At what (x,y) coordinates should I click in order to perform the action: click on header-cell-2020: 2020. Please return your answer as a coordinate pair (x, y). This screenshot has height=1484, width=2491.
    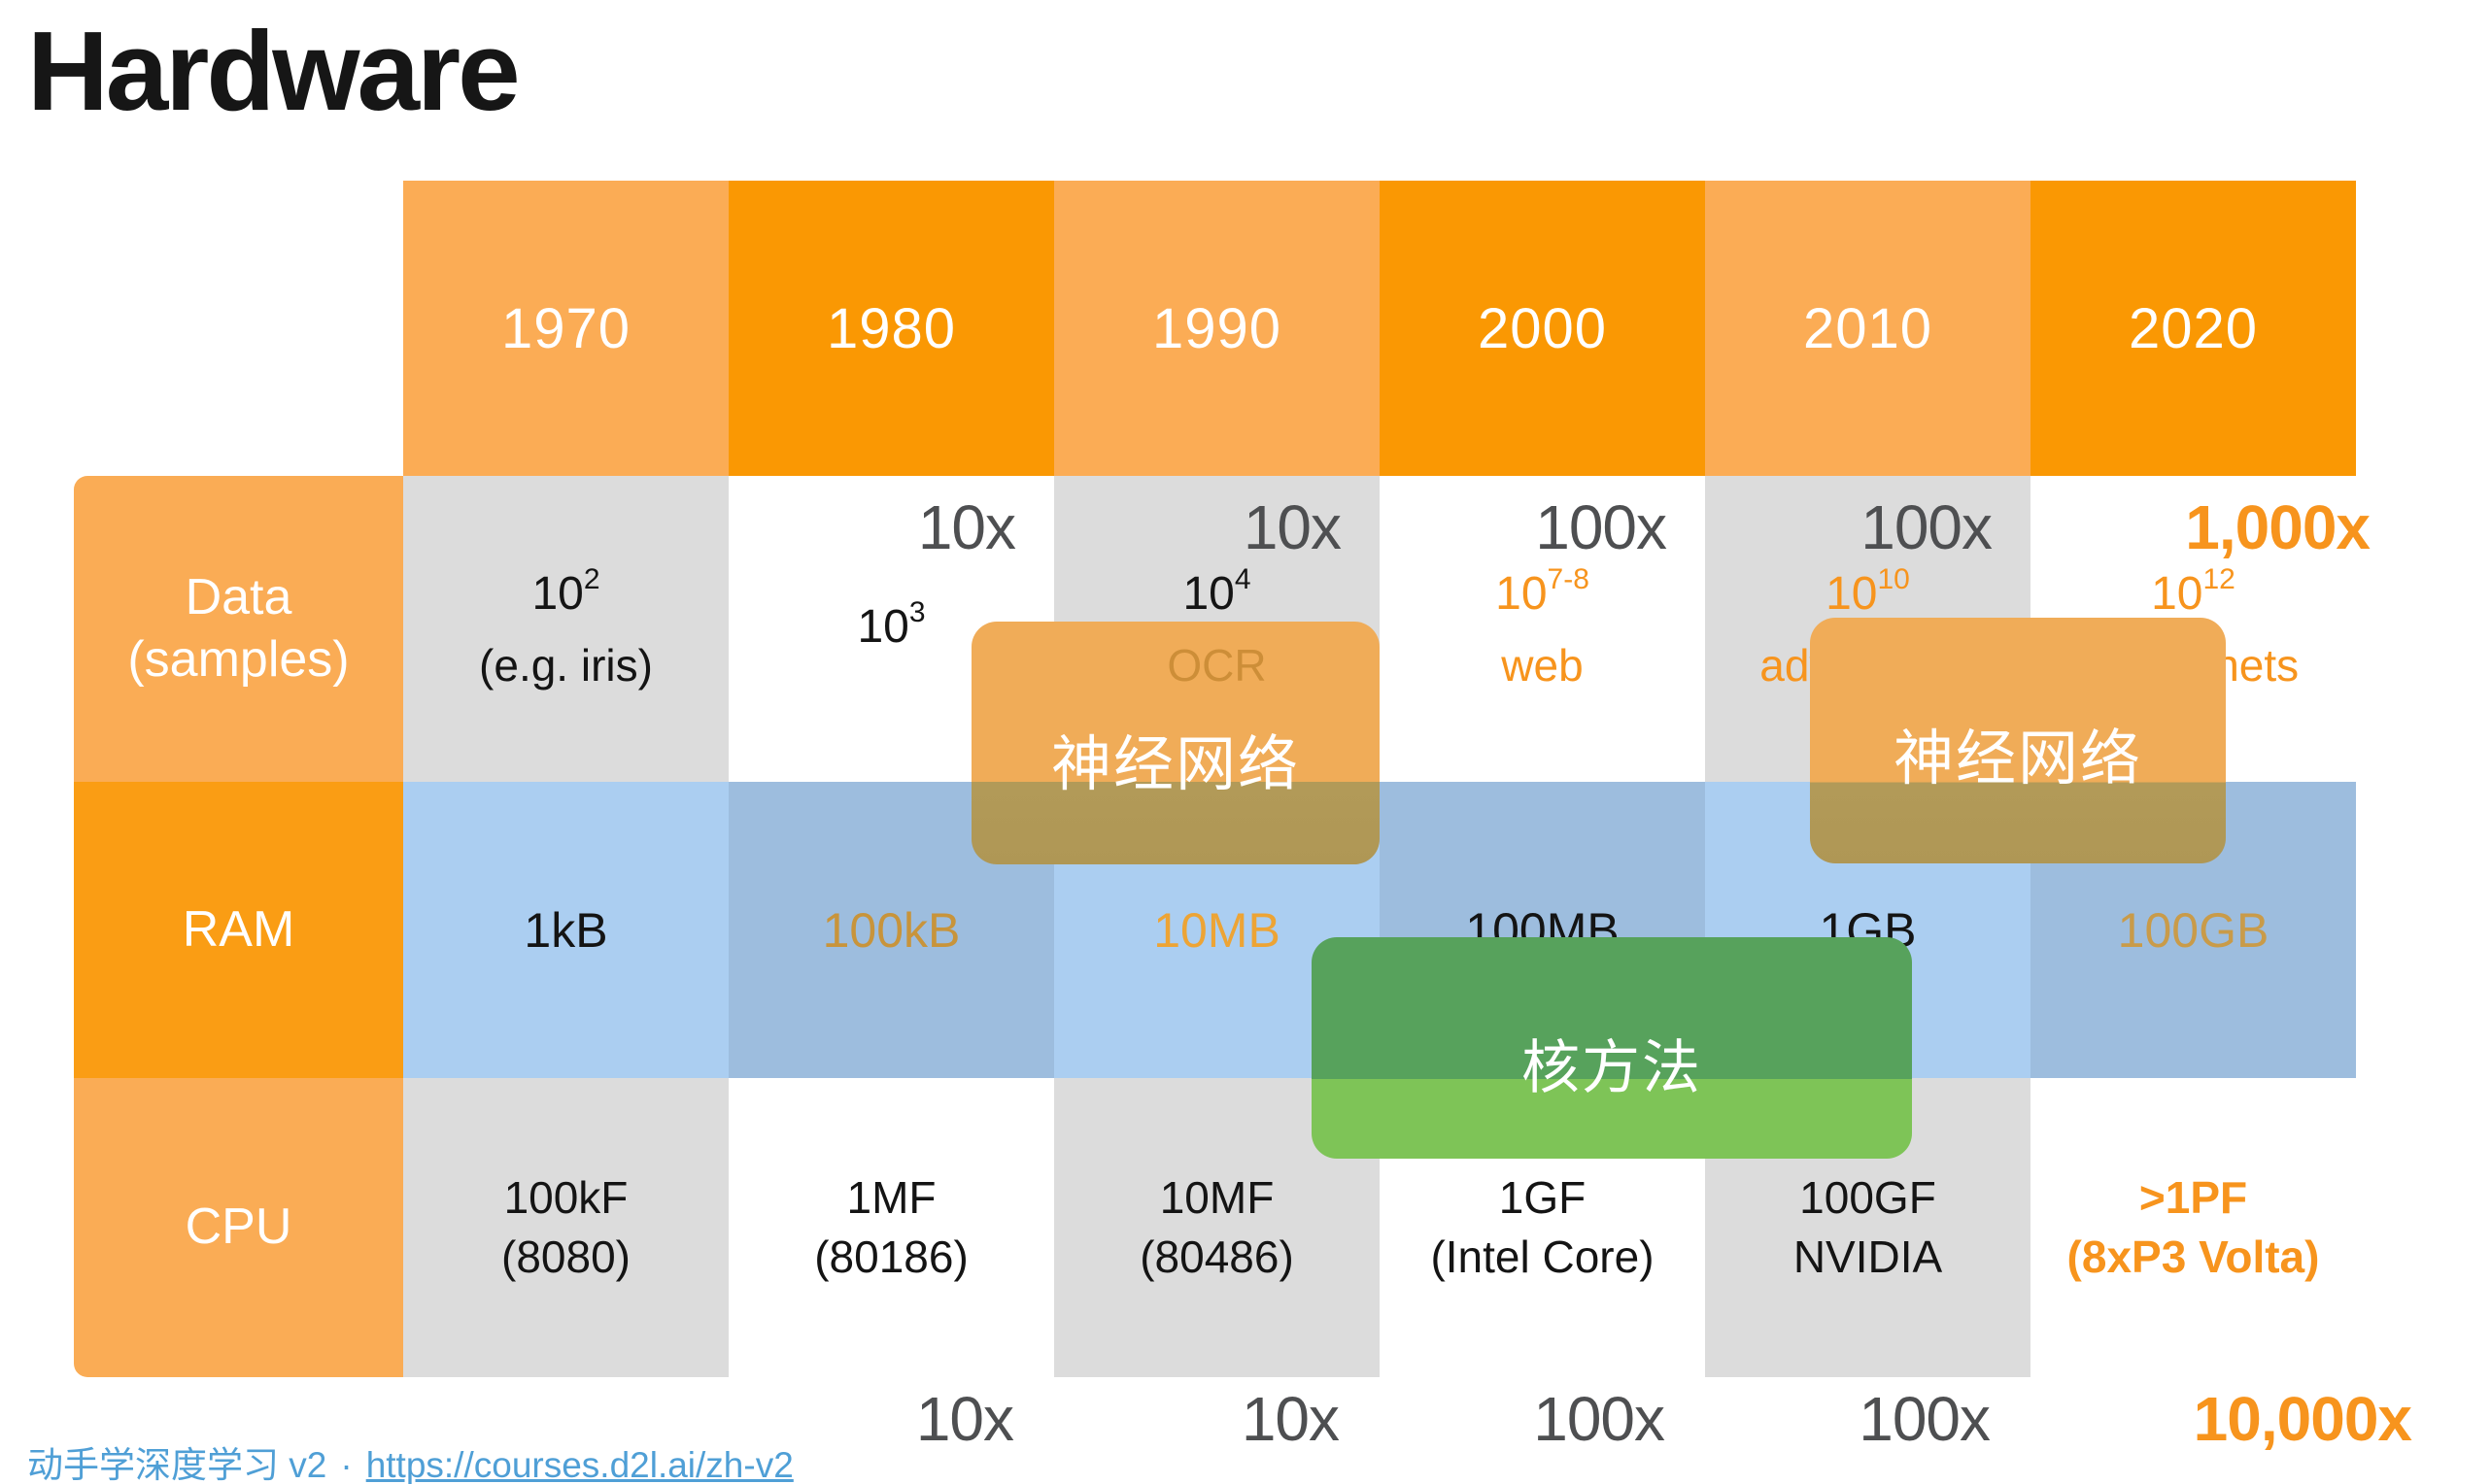
    Looking at the image, I should click on (2193, 328).